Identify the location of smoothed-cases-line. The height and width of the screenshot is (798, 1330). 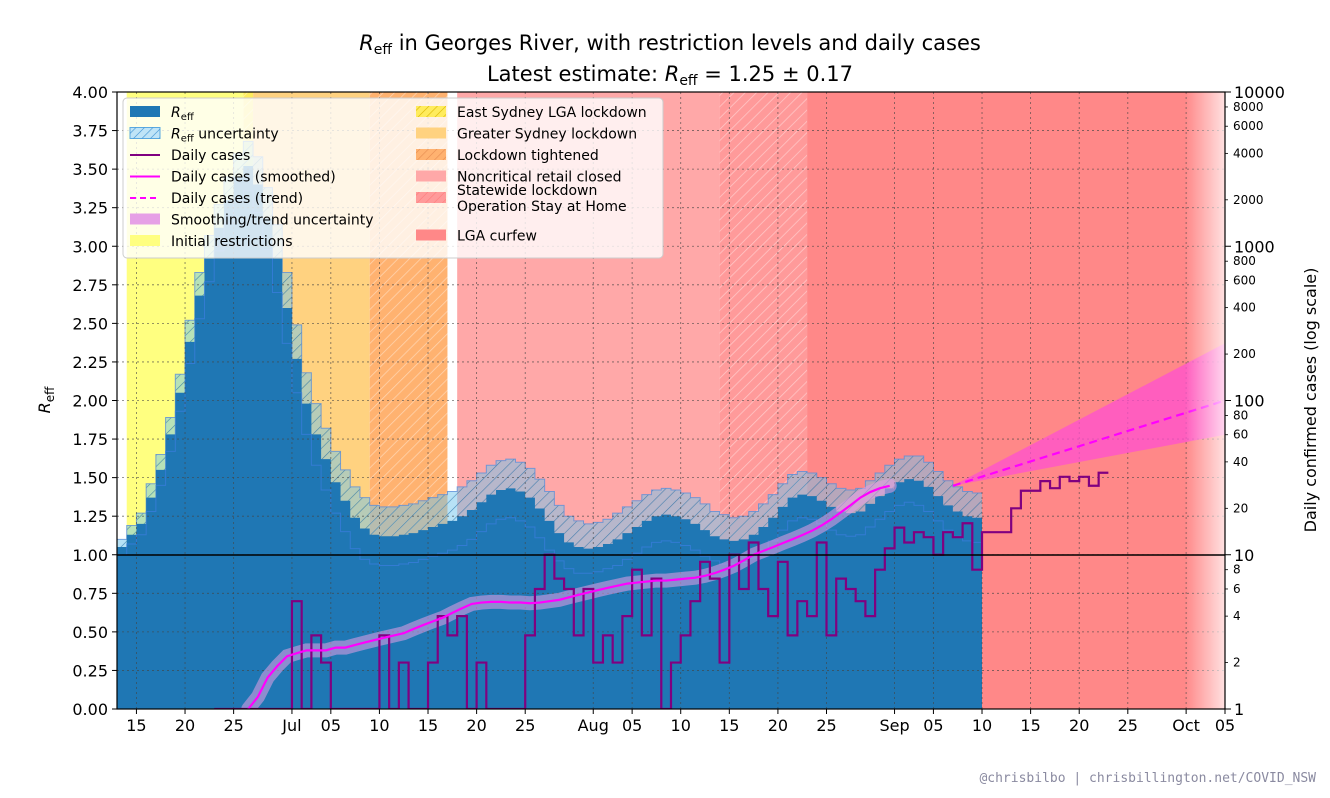
(568, 596).